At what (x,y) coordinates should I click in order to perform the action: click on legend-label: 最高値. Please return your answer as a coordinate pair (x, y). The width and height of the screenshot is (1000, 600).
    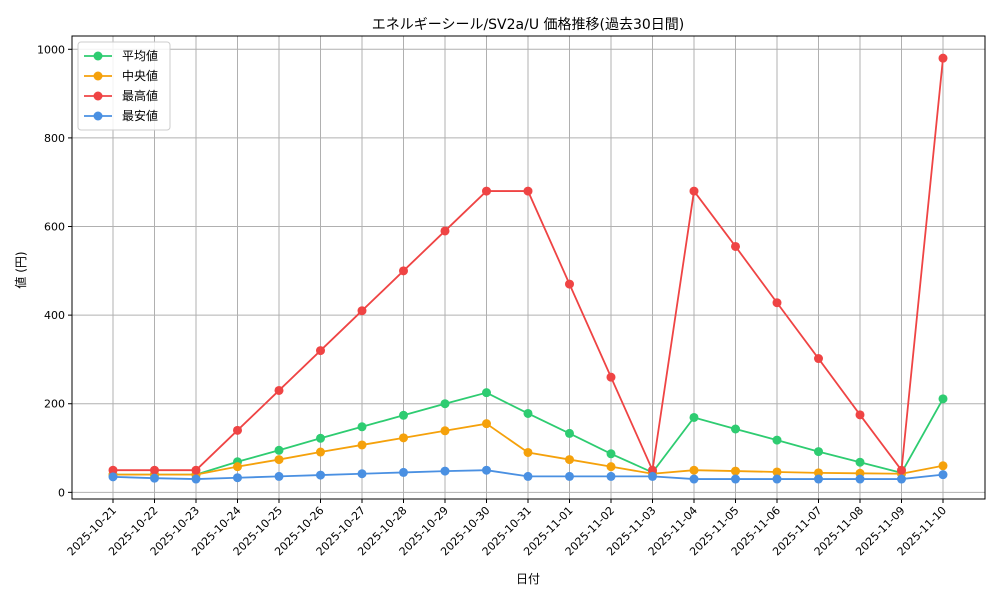
    Looking at the image, I should click on (140, 95).